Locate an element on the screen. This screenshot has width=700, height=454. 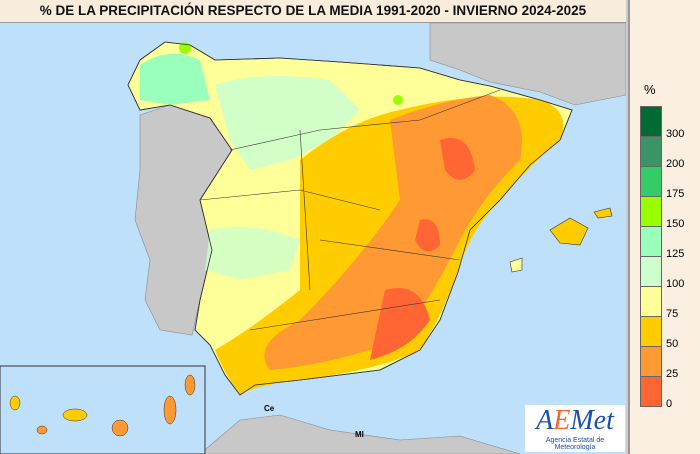
legend-label: 150 is located at coordinates (675, 224).